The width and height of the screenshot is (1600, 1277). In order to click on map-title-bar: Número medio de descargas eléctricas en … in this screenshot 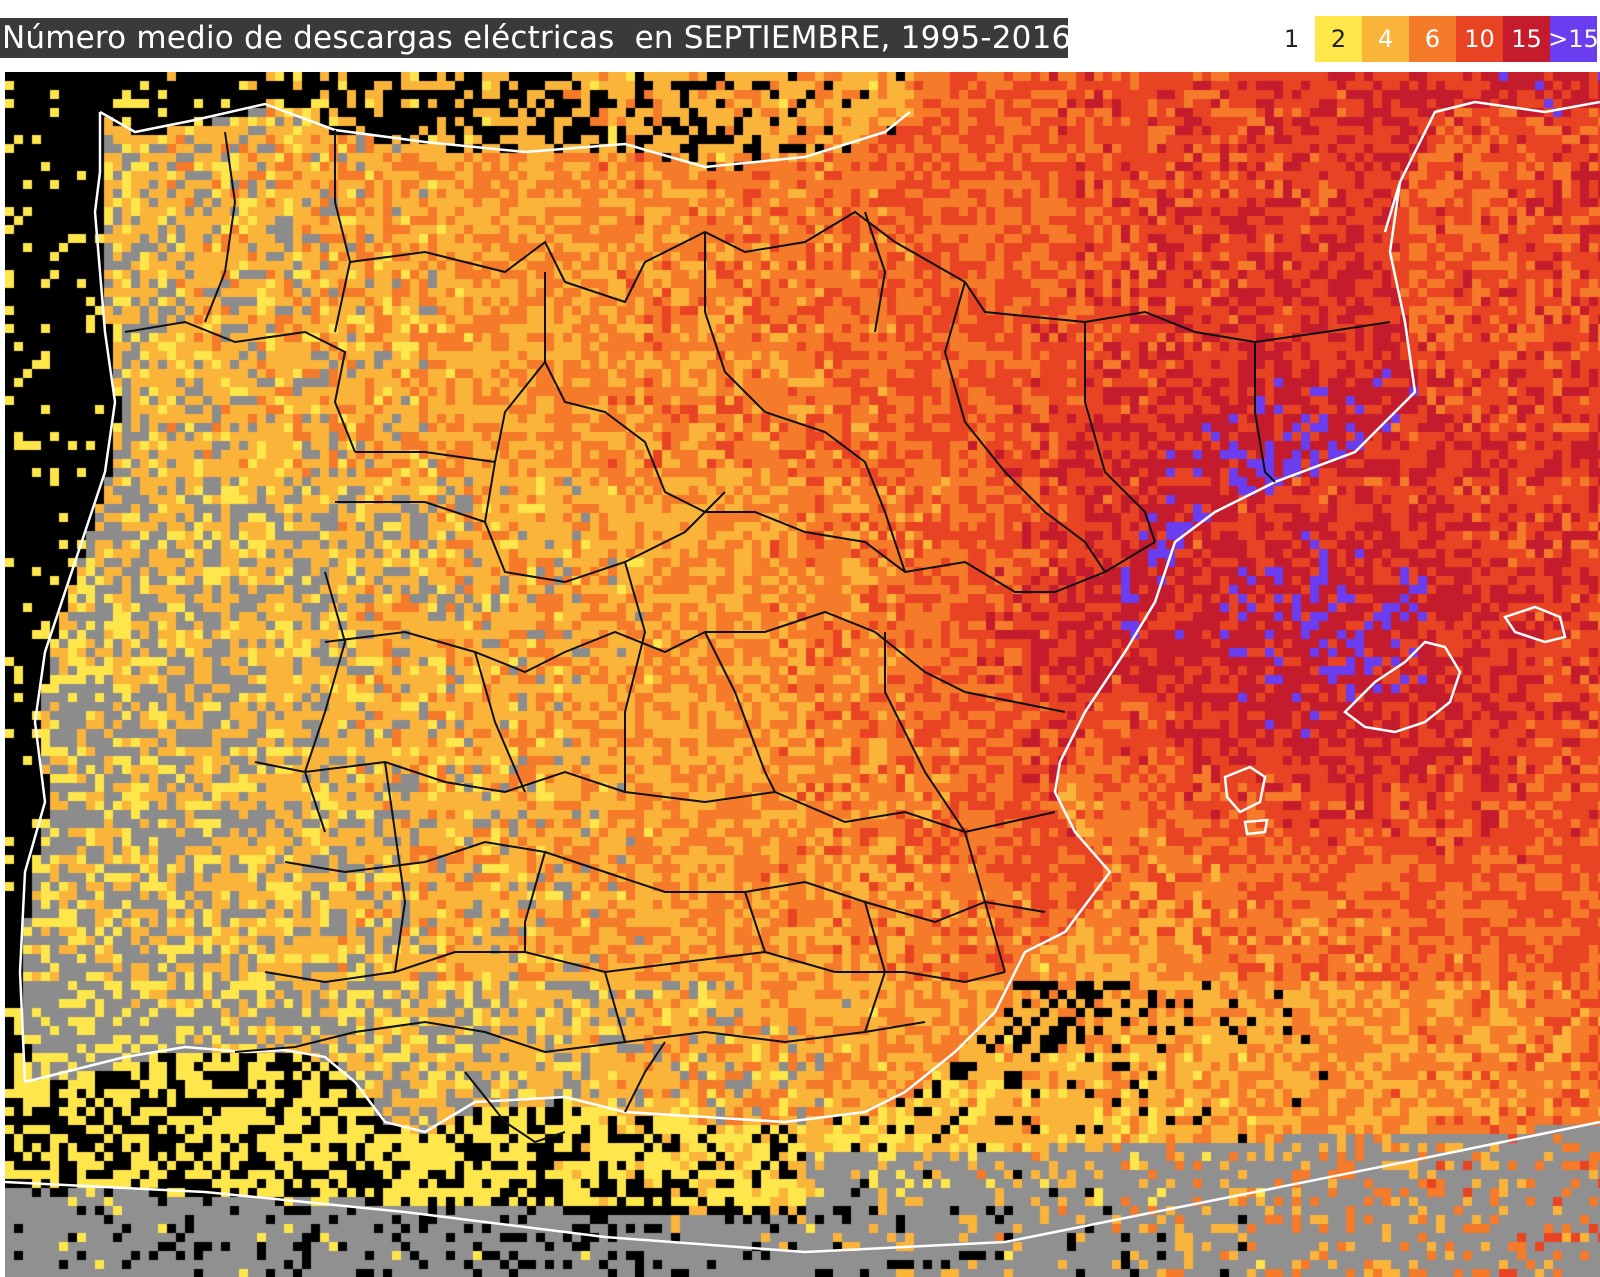, I will do `click(536, 38)`.